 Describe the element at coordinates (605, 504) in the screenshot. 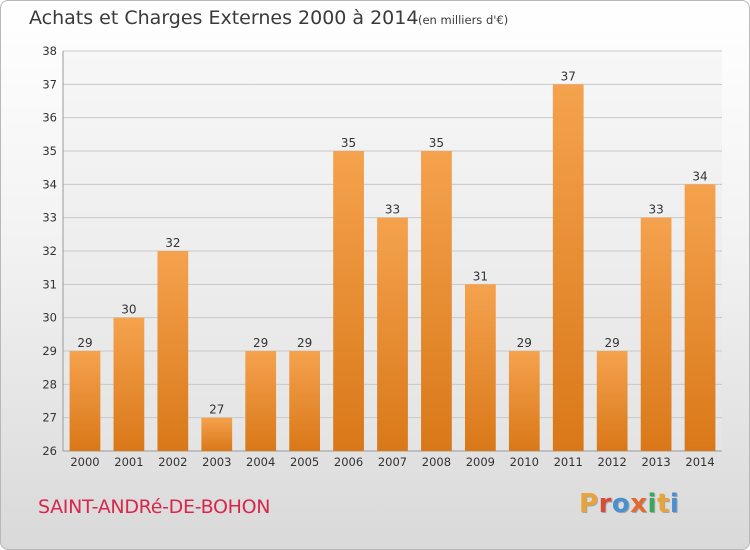

I see `logo-letter: r` at that location.